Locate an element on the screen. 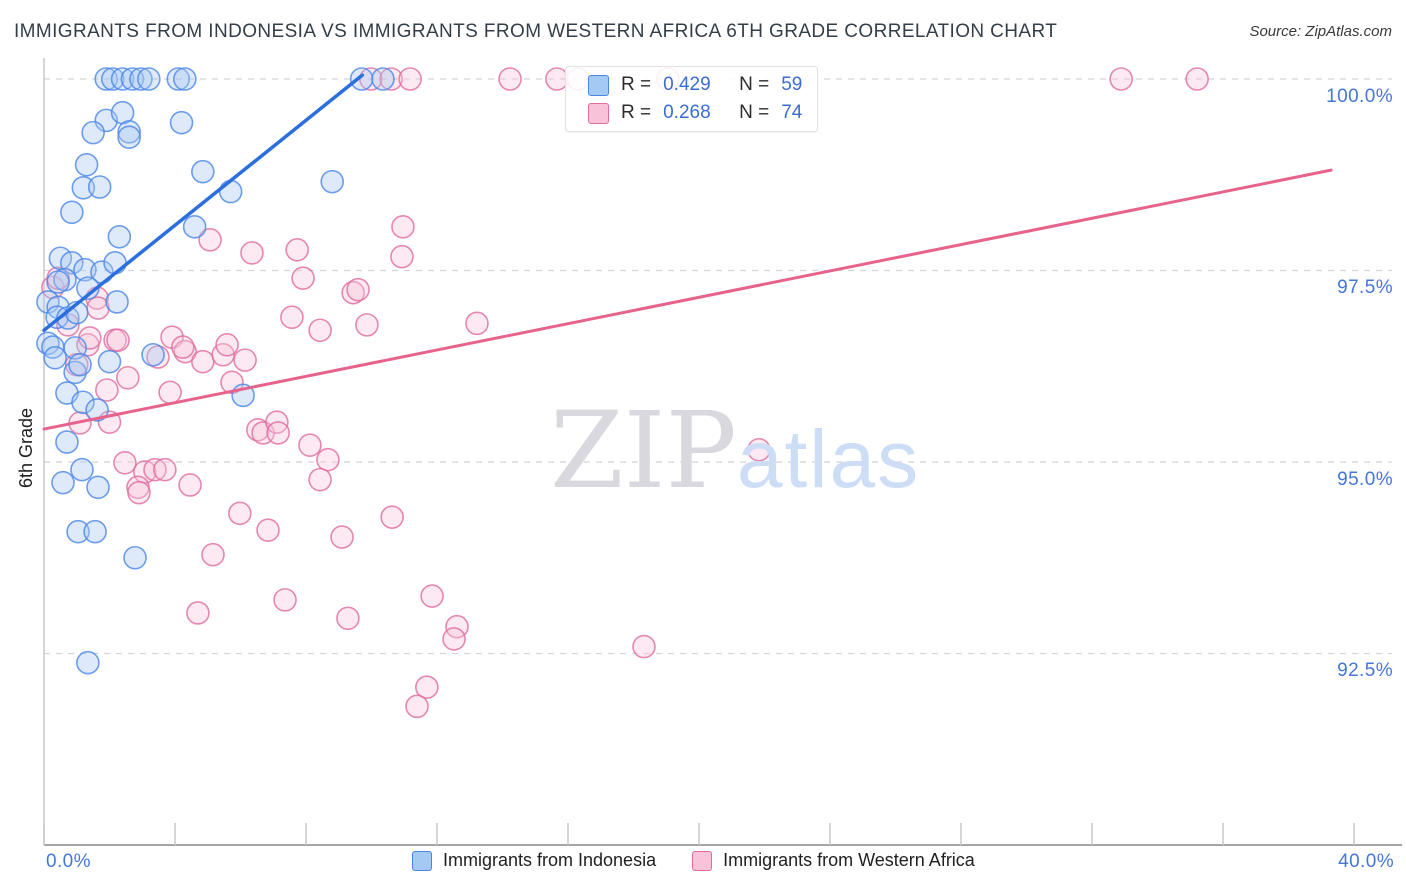 The height and width of the screenshot is (892, 1406). legend-row-indonesia: R = 0.429 N = 59 is located at coordinates (691, 85).